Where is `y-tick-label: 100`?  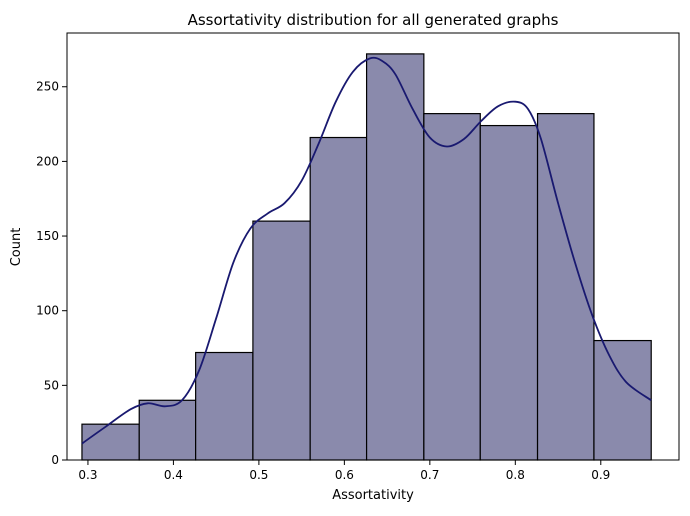 y-tick-label: 100 is located at coordinates (47, 311).